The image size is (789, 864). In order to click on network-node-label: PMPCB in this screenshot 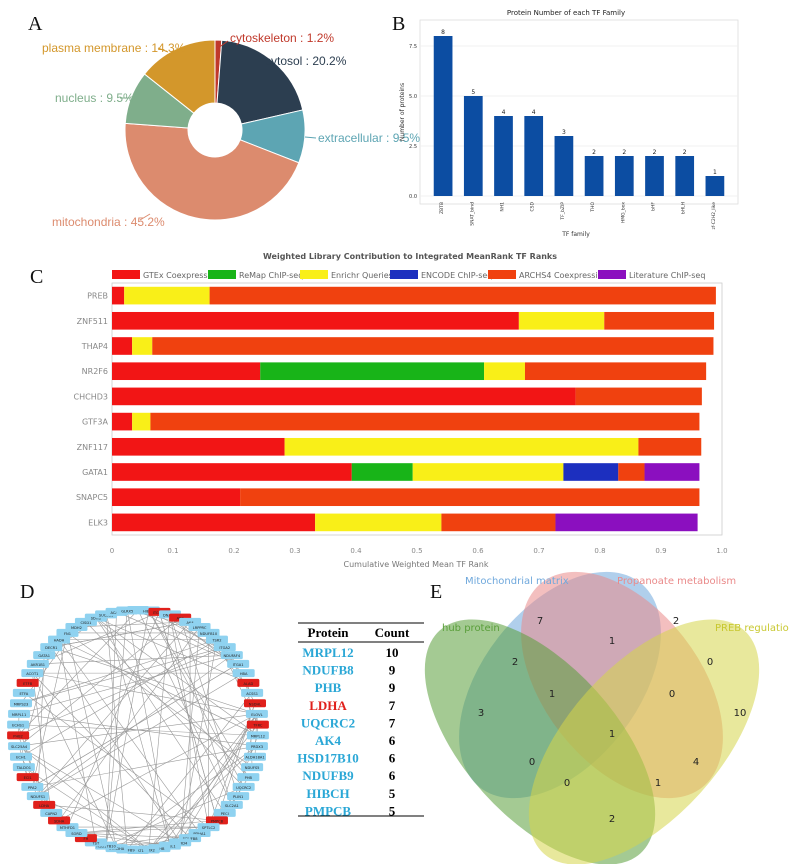, I will do `click(217, 821)`.